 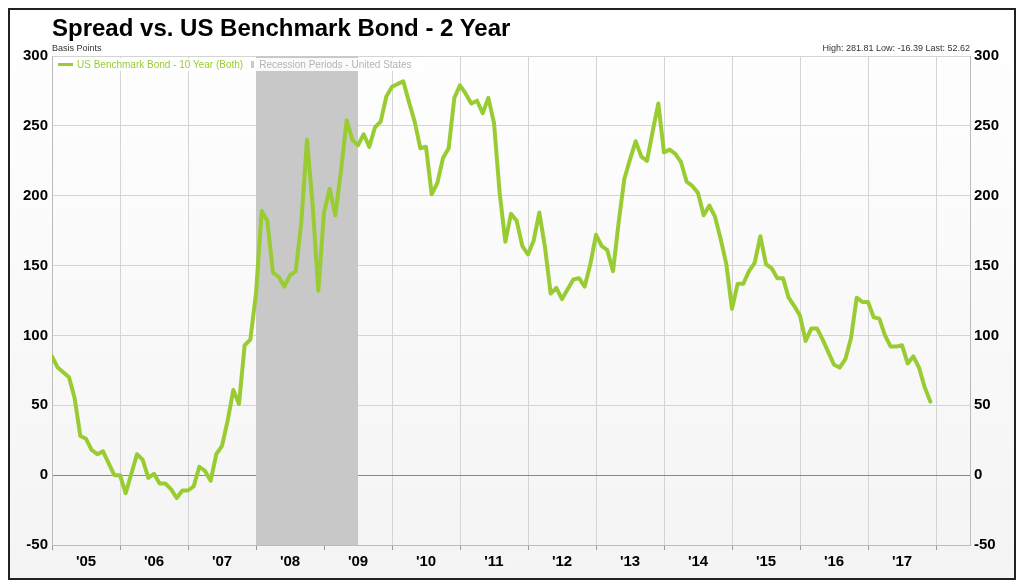 I want to click on y2-tick-label: 0, so click(x=978, y=474).